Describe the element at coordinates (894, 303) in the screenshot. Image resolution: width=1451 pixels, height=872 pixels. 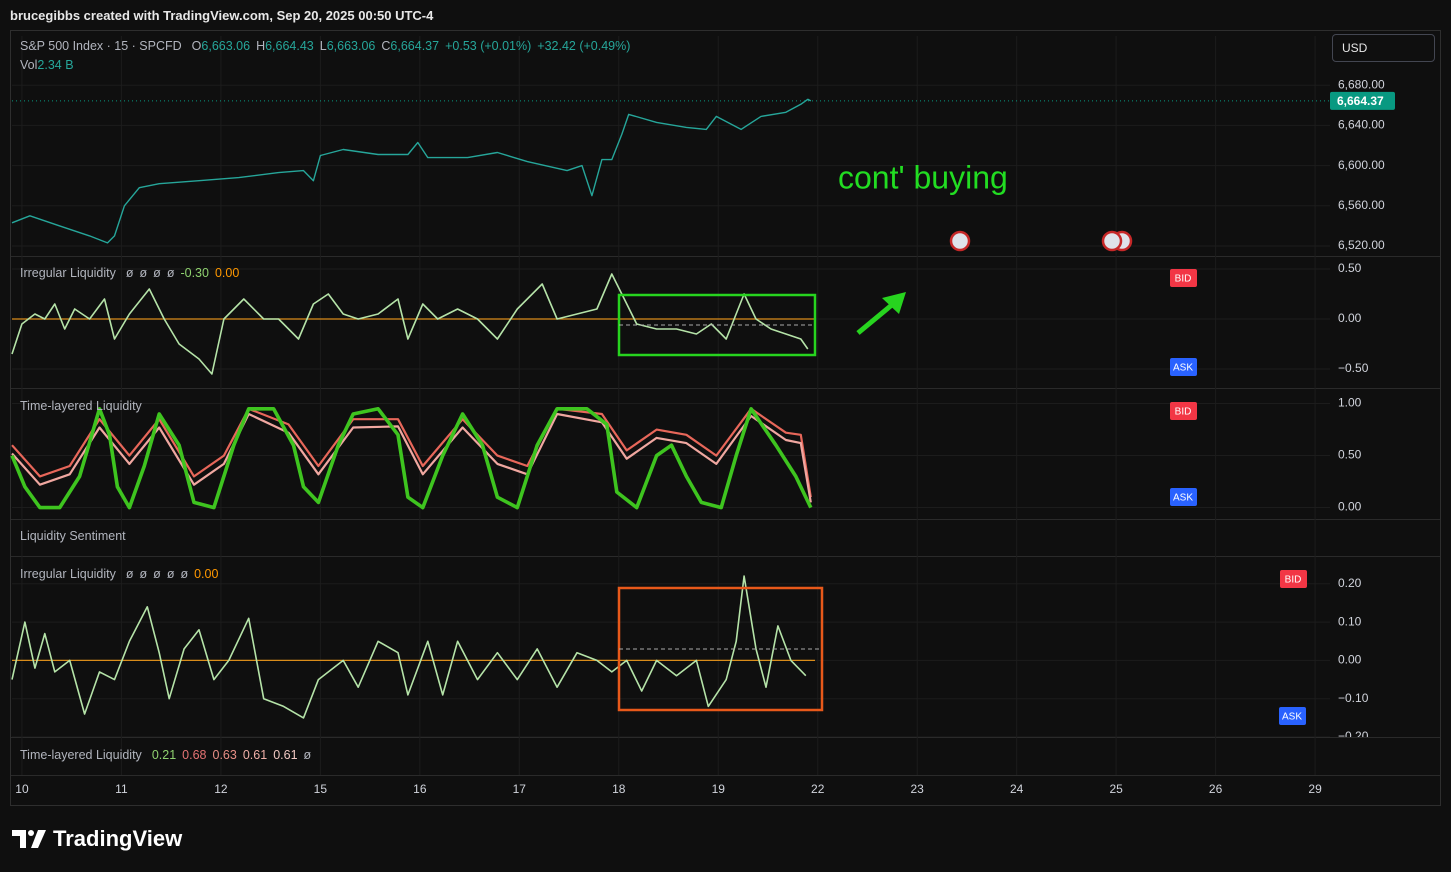
I see `arrow-head` at that location.